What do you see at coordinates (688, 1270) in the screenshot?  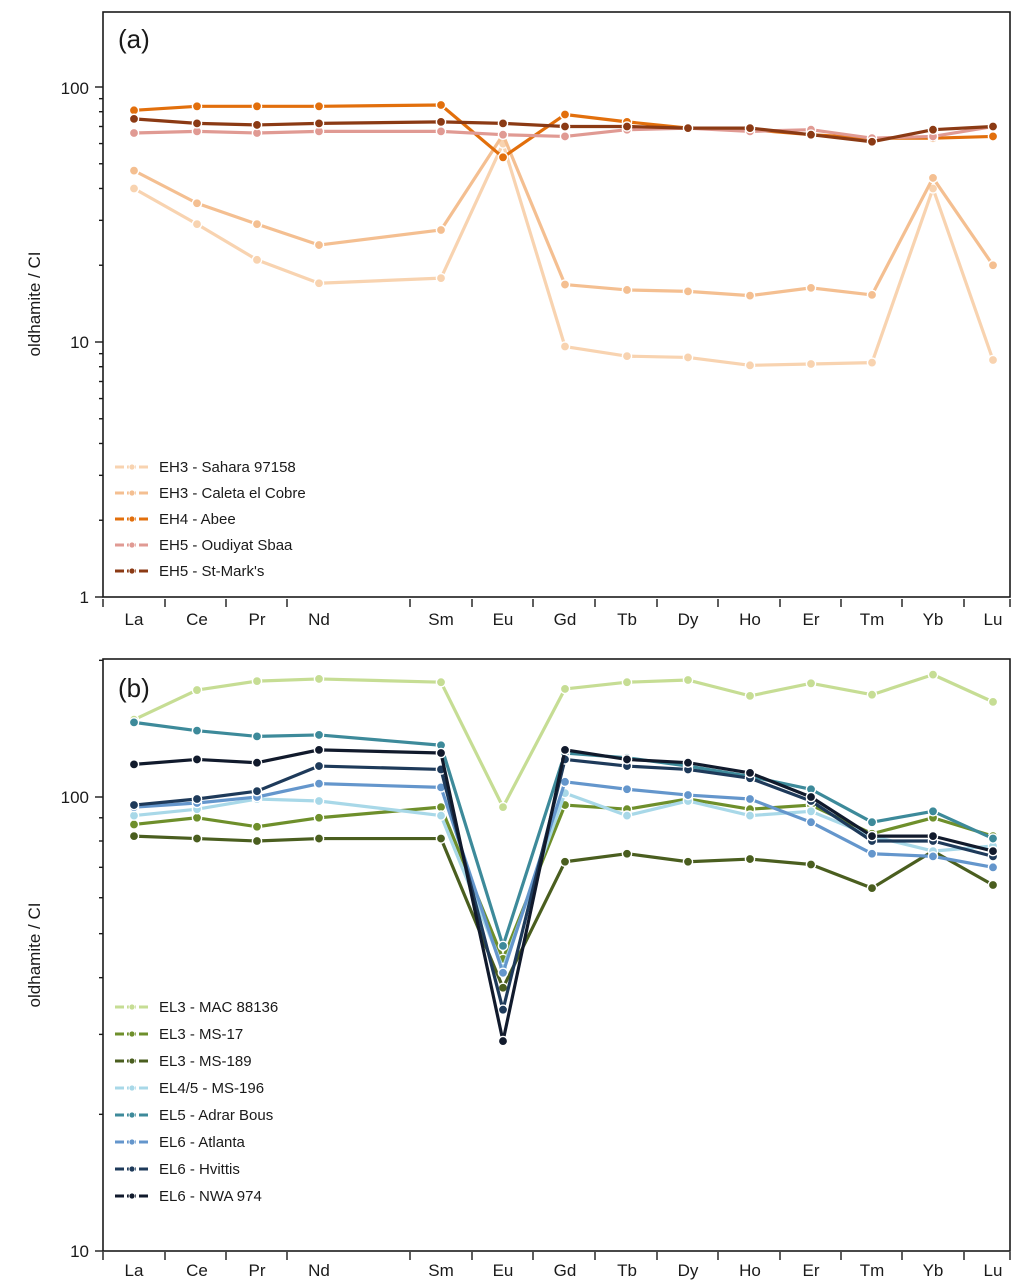 I see `x-tick-label: Dy` at bounding box center [688, 1270].